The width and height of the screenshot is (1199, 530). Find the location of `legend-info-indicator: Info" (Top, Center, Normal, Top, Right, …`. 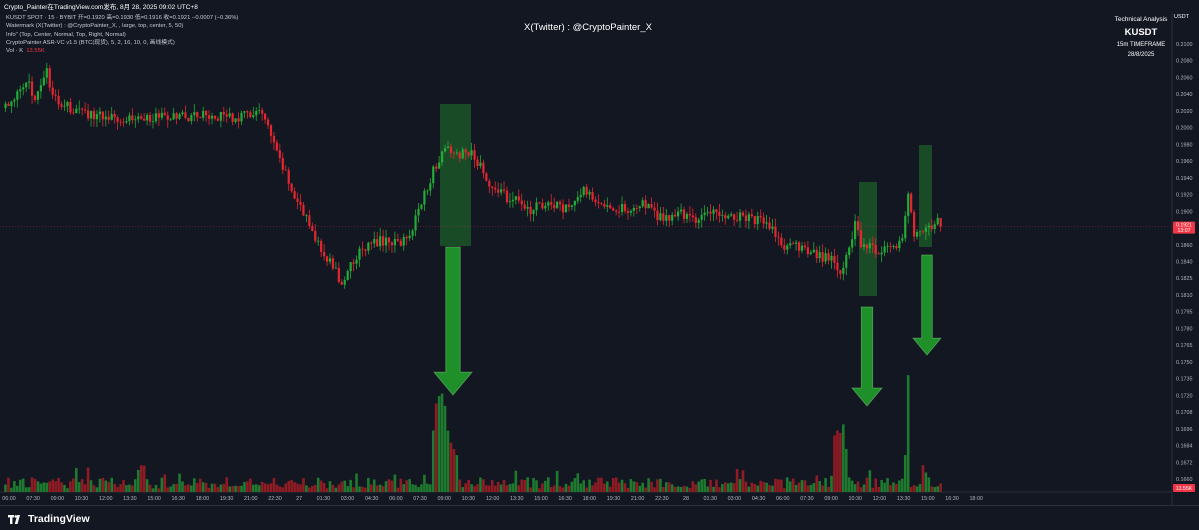

legend-info-indicator: Info" (Top, Center, Normal, Top, Right, … is located at coordinates (66, 34).